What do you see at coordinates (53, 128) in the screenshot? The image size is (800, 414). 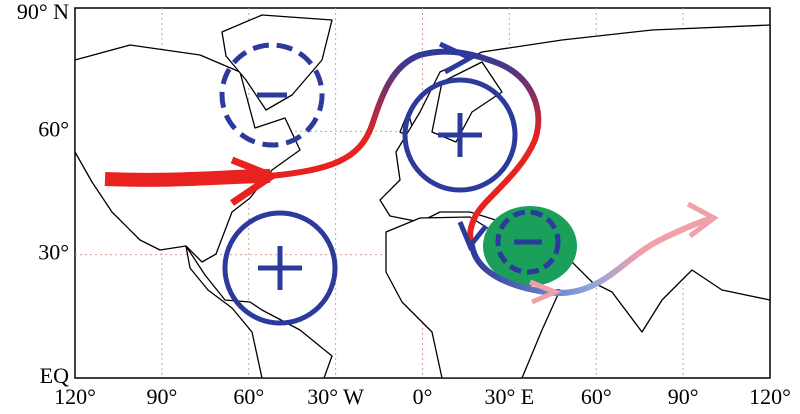 I see `lat-label: 60°` at bounding box center [53, 128].